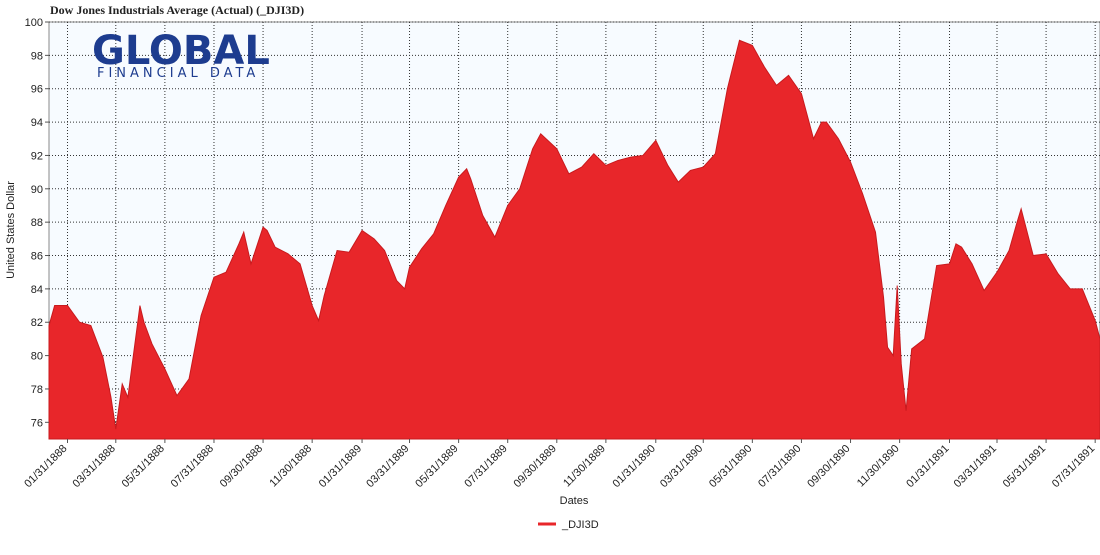  Describe the element at coordinates (927, 466) in the screenshot. I see `x-tick-label: 01/31/1891` at that location.